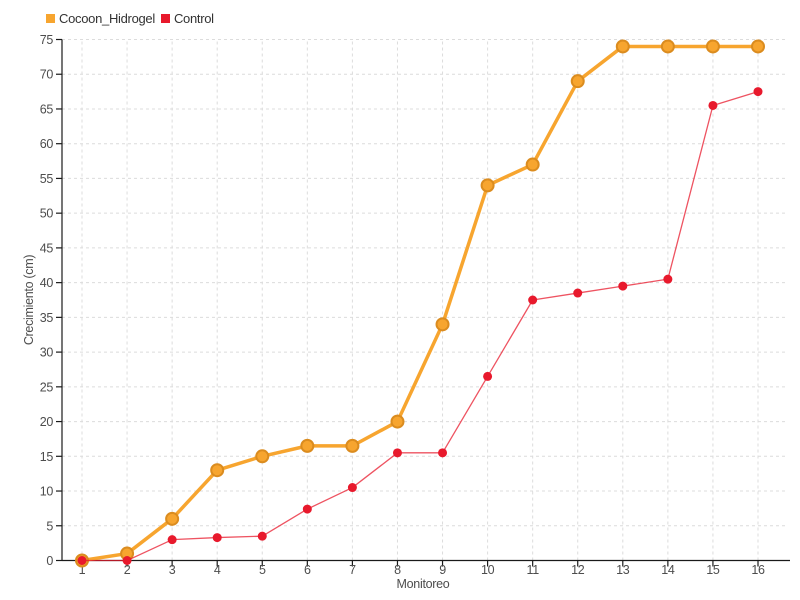 The height and width of the screenshot is (600, 800). I want to click on y-tick-label: 60, so click(47, 144).